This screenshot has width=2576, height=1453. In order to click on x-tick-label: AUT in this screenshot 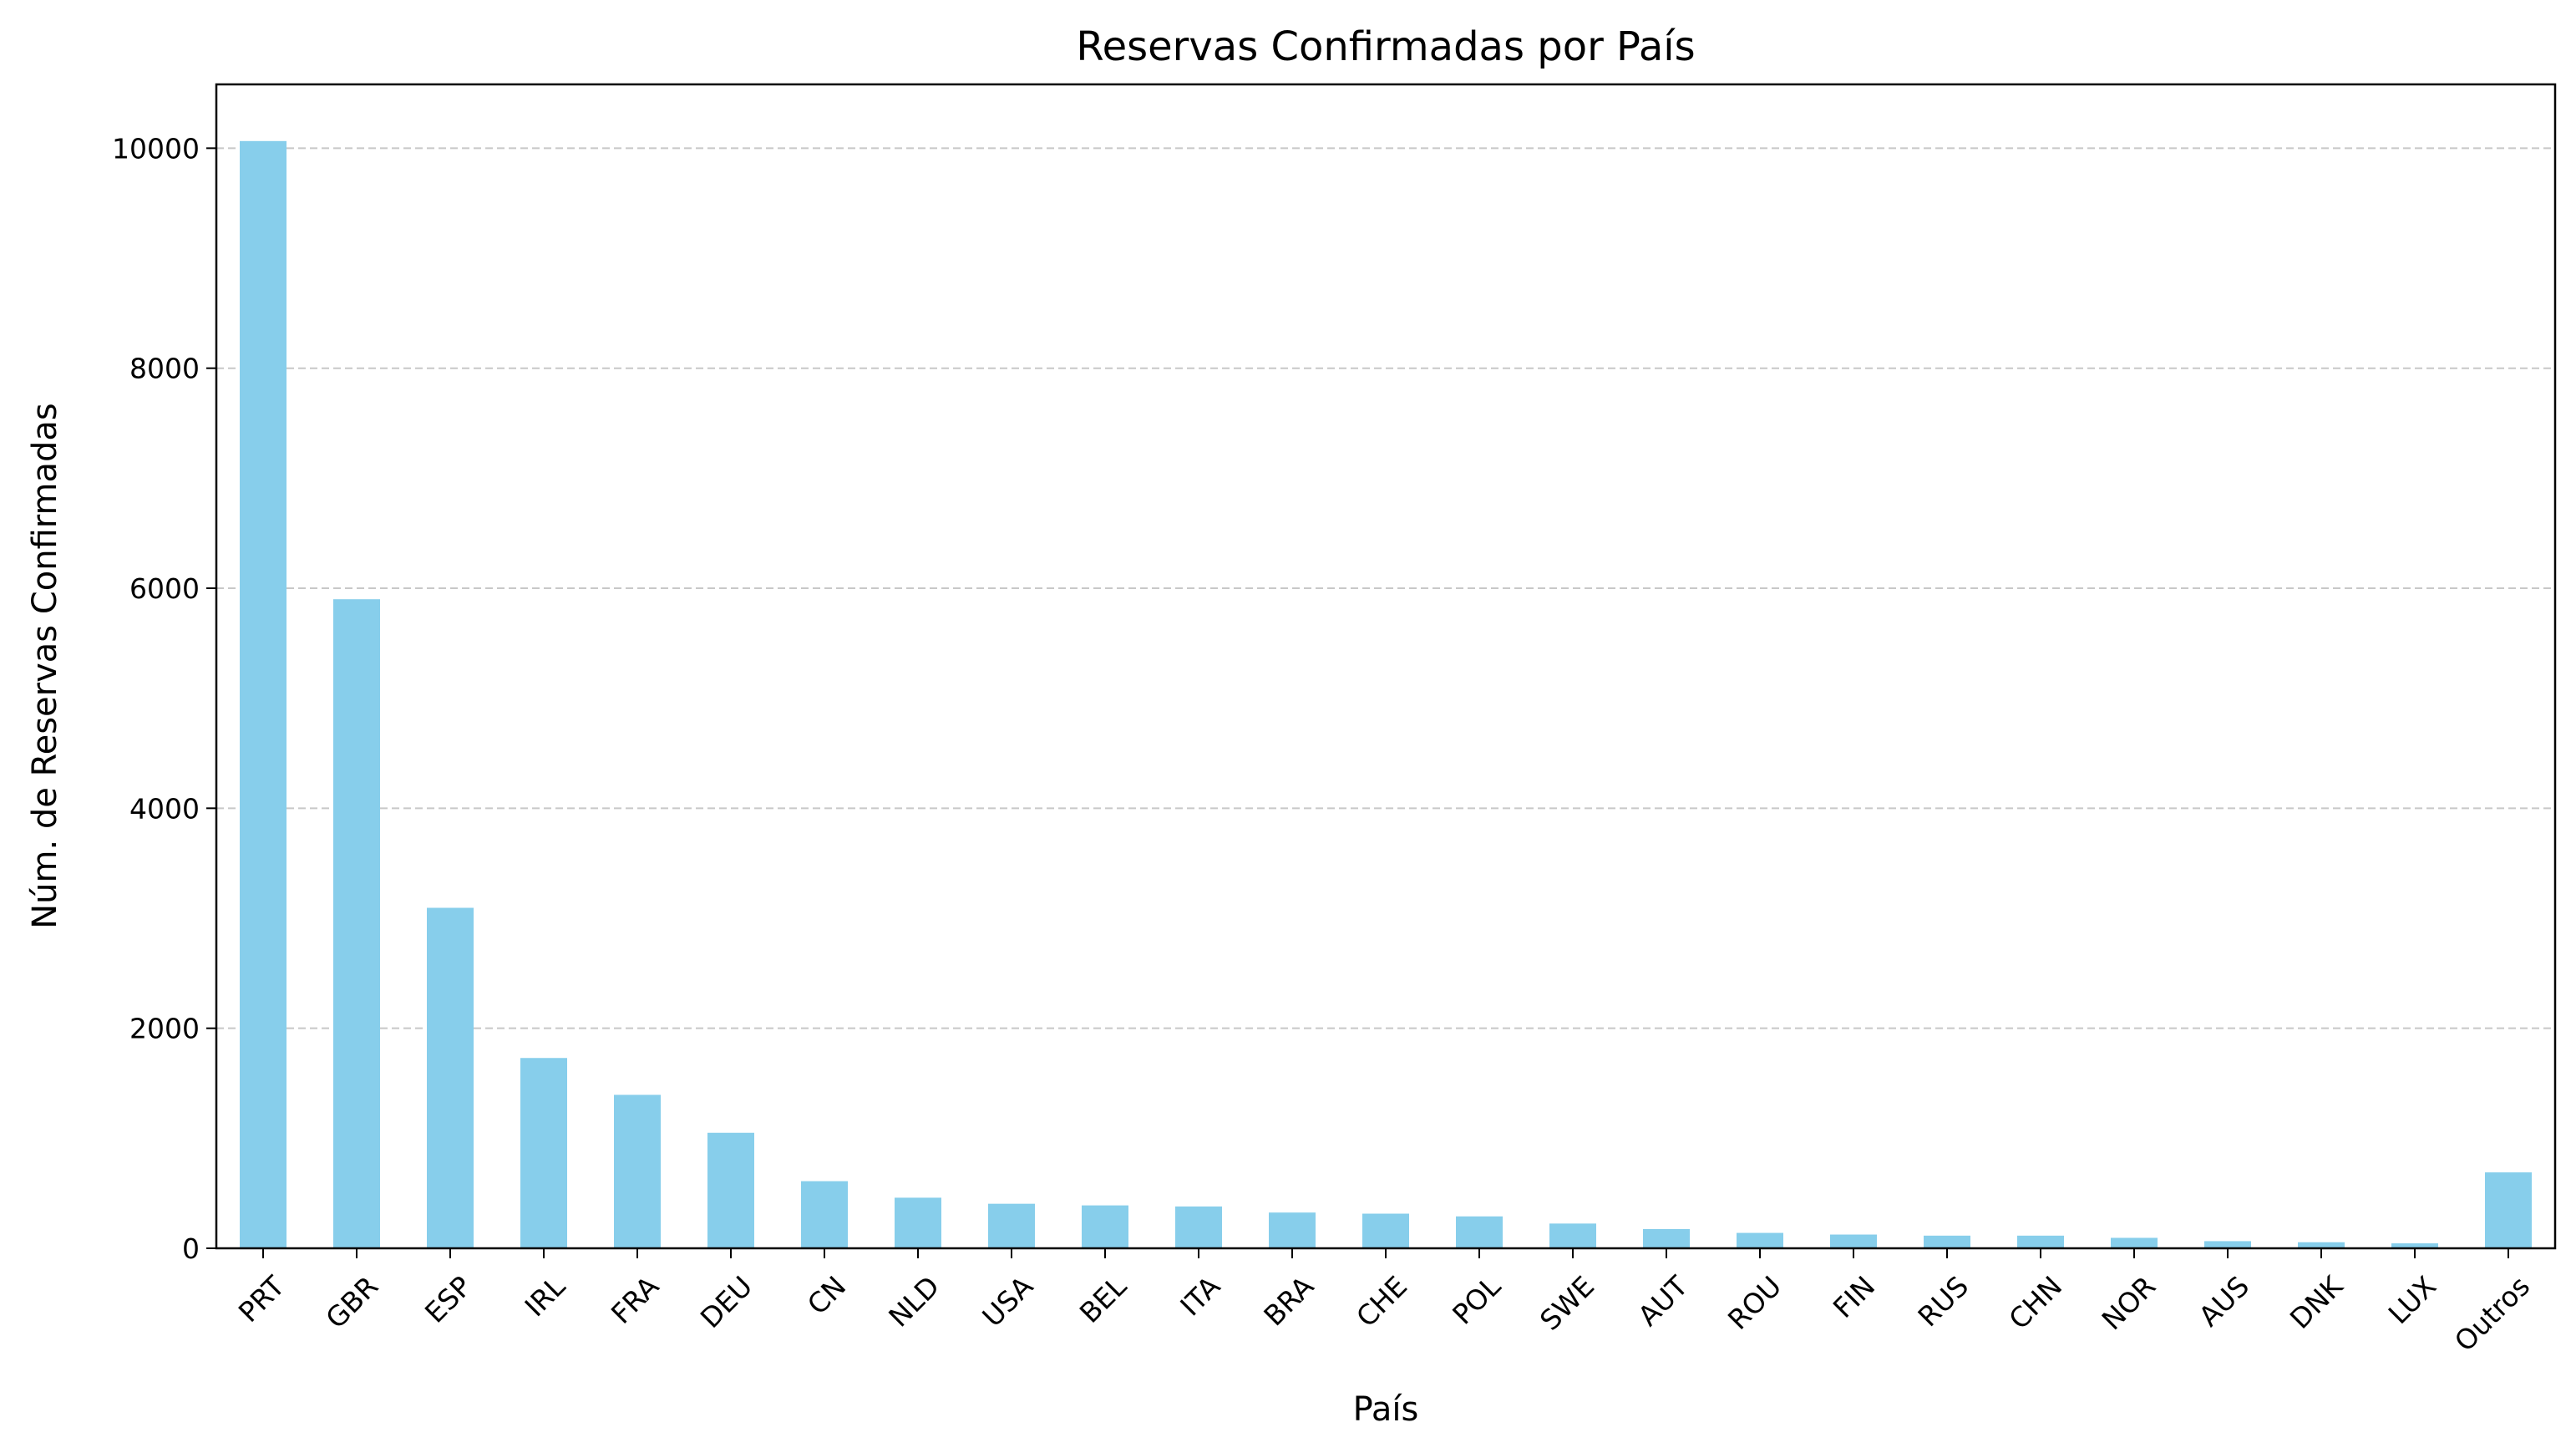, I will do `click(1662, 1300)`.